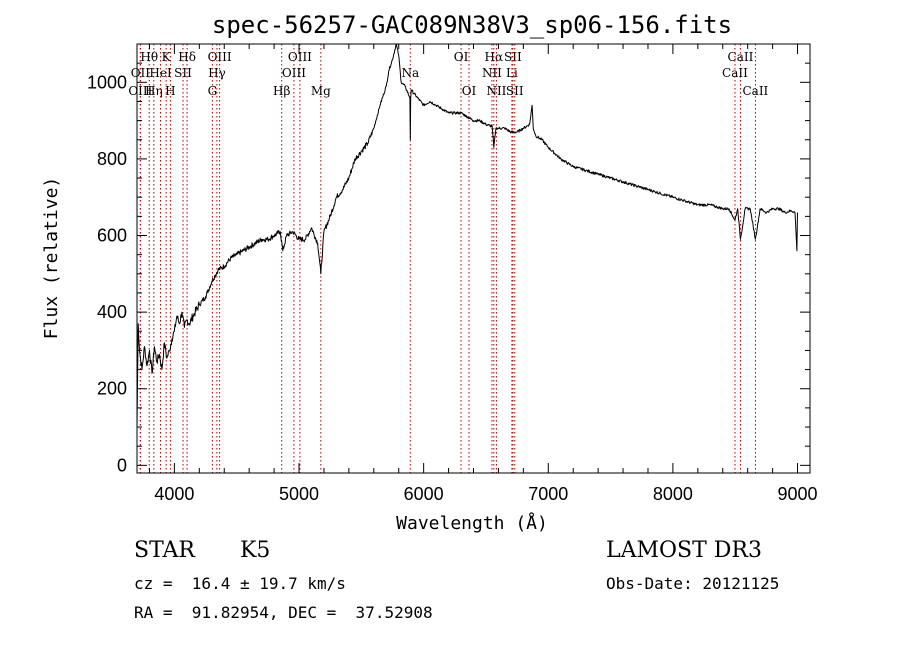 This screenshot has width=900, height=649. I want to click on line-label-13: OIII, so click(294, 73).